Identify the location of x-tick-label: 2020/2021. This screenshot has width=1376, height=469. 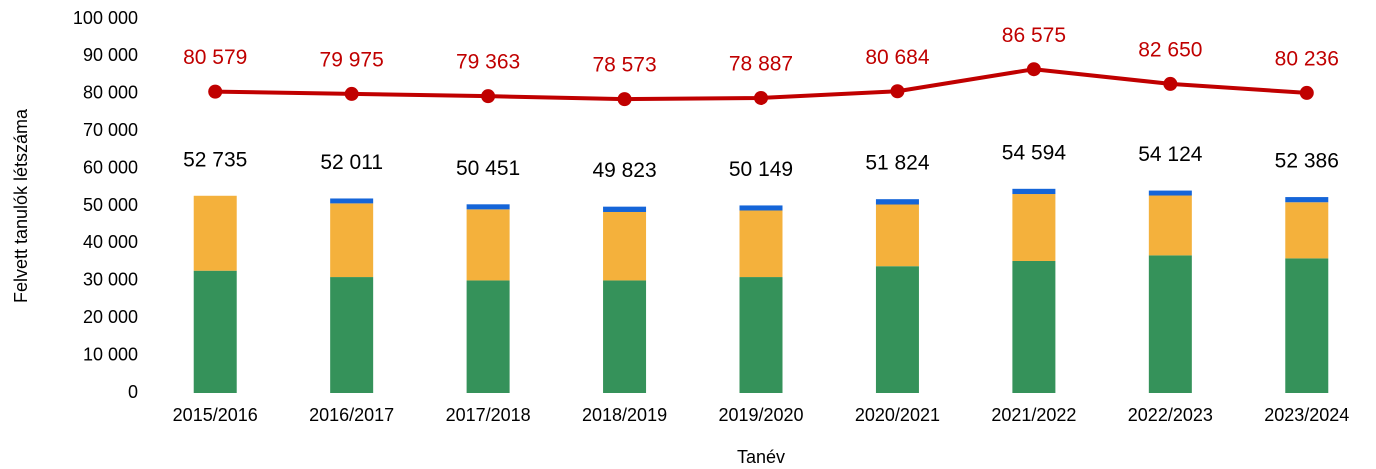
(897, 415).